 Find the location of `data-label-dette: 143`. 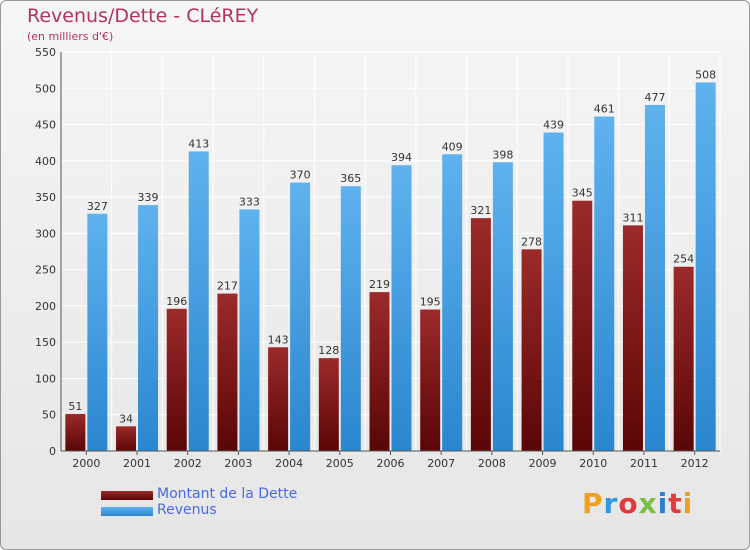

data-label-dette: 143 is located at coordinates (278, 339).